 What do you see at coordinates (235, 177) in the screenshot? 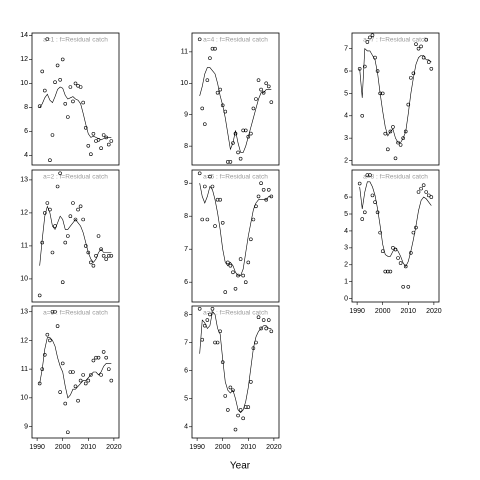
I see `panel-title: a=5 : f=Residual catch` at bounding box center [235, 177].